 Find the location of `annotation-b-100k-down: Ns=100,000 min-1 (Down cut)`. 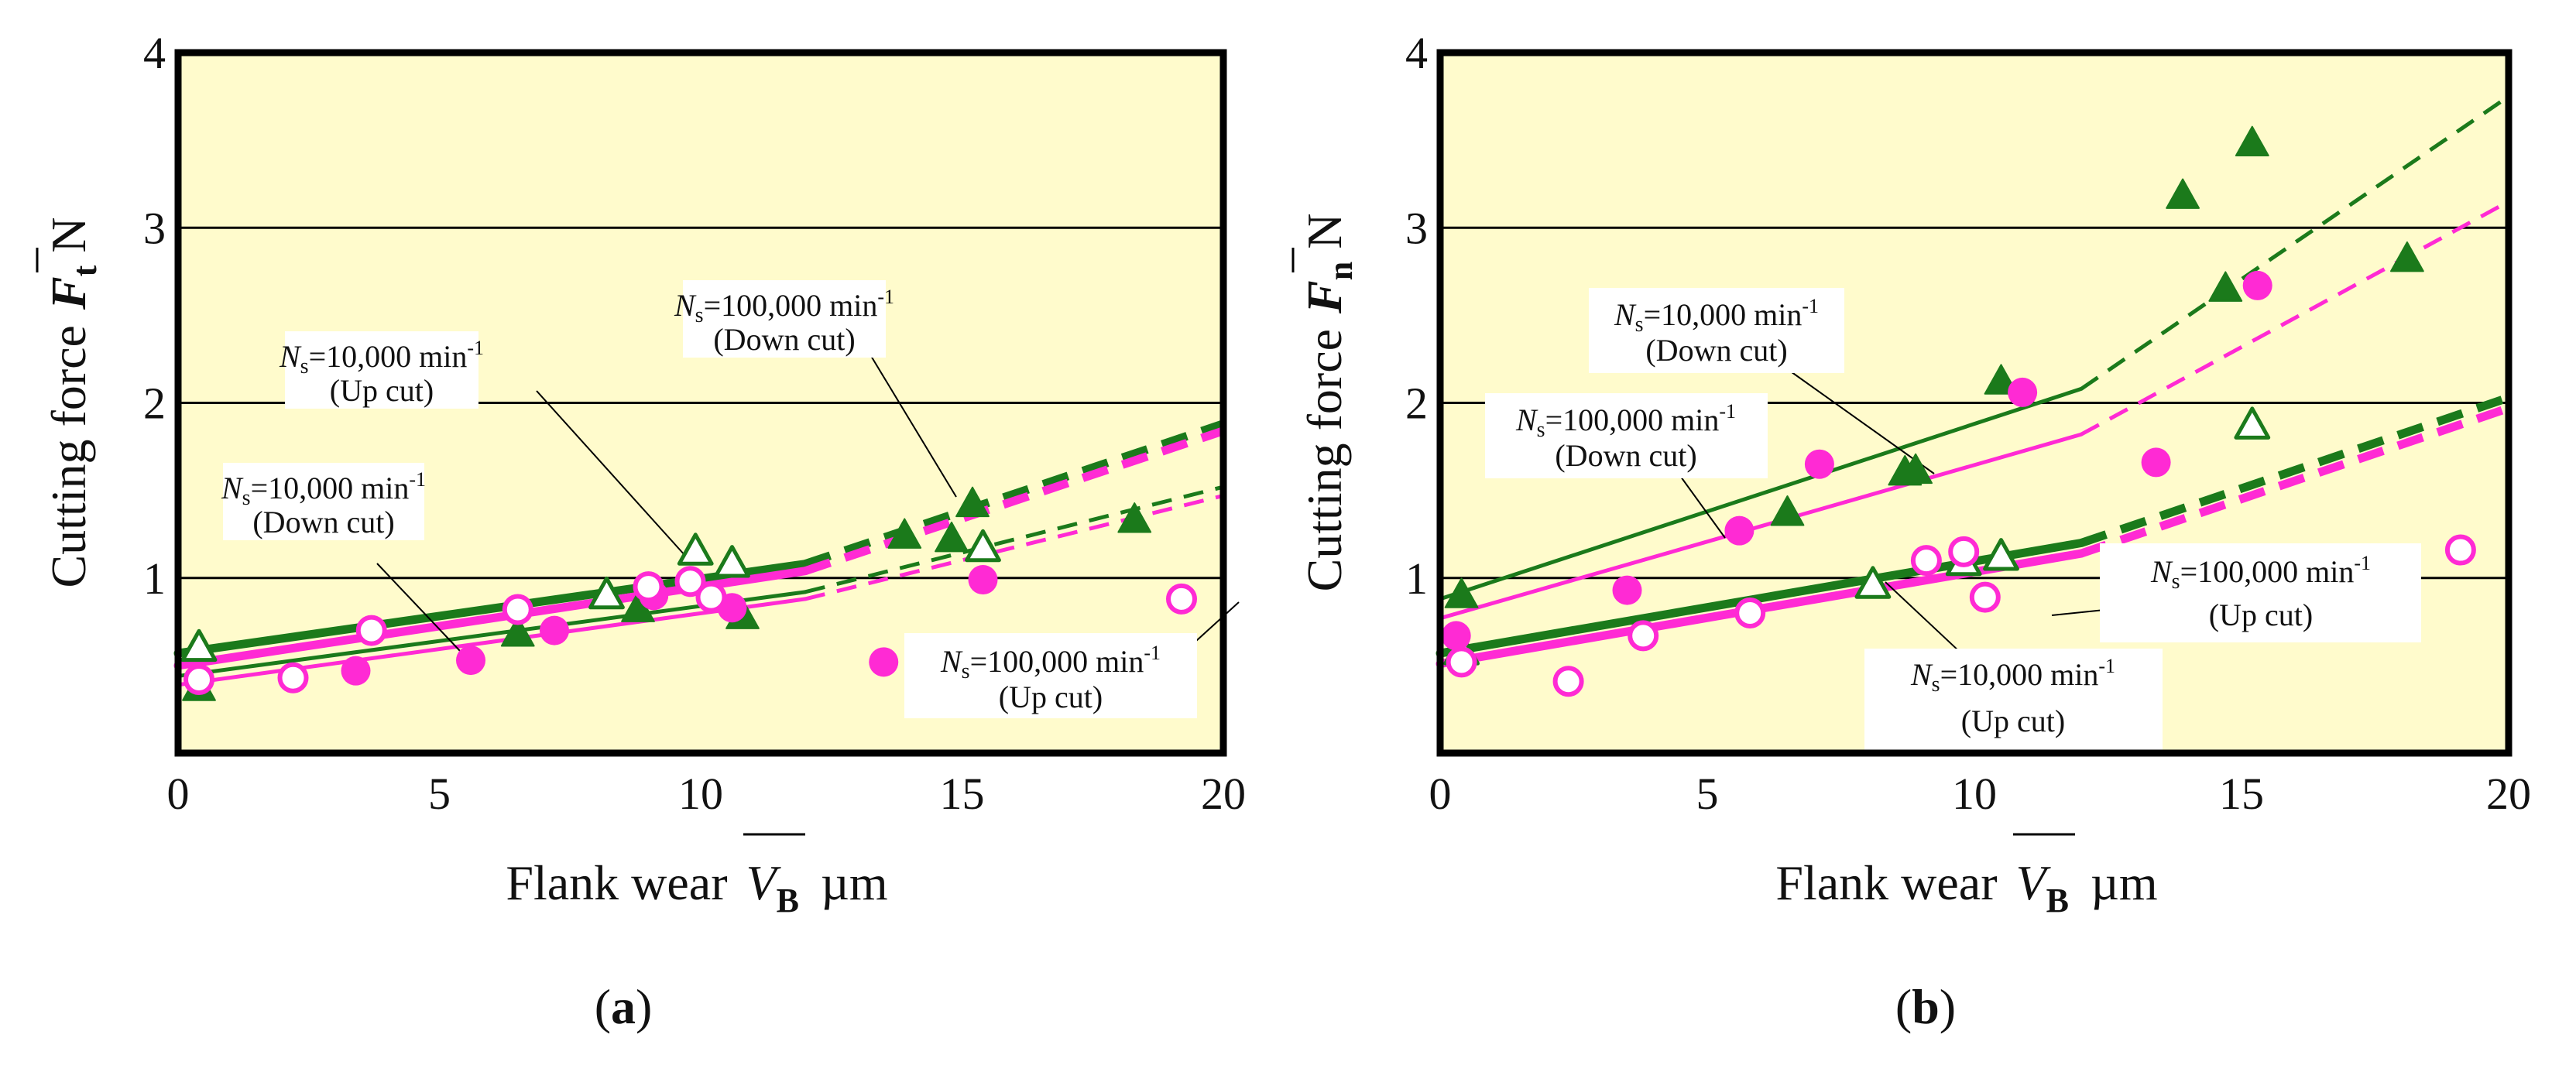

annotation-b-100k-down: Ns=100,000 min-1 (Down cut) is located at coordinates (1626, 435).